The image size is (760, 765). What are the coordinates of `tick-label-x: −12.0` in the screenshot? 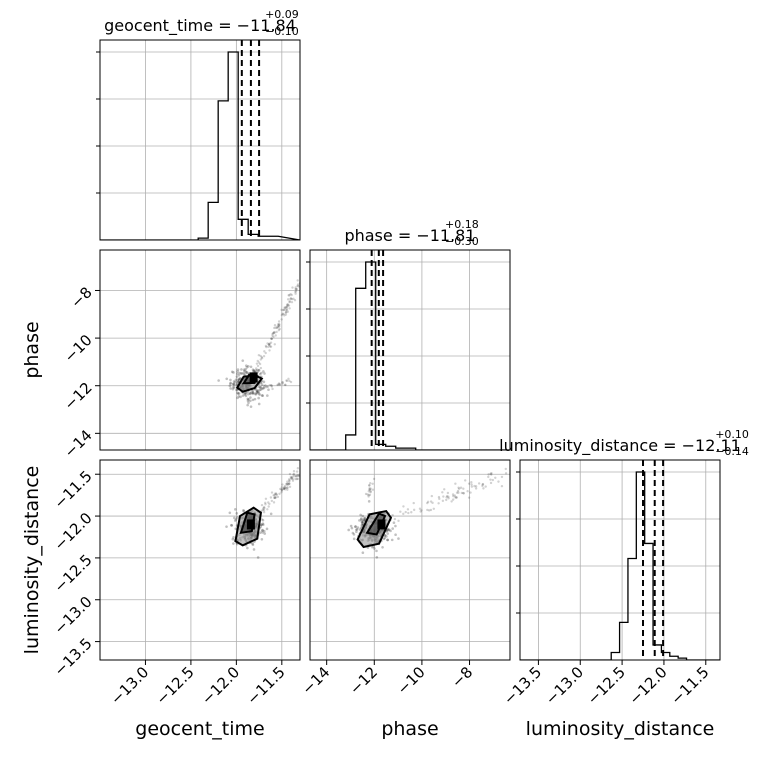 It's located at (648, 685).